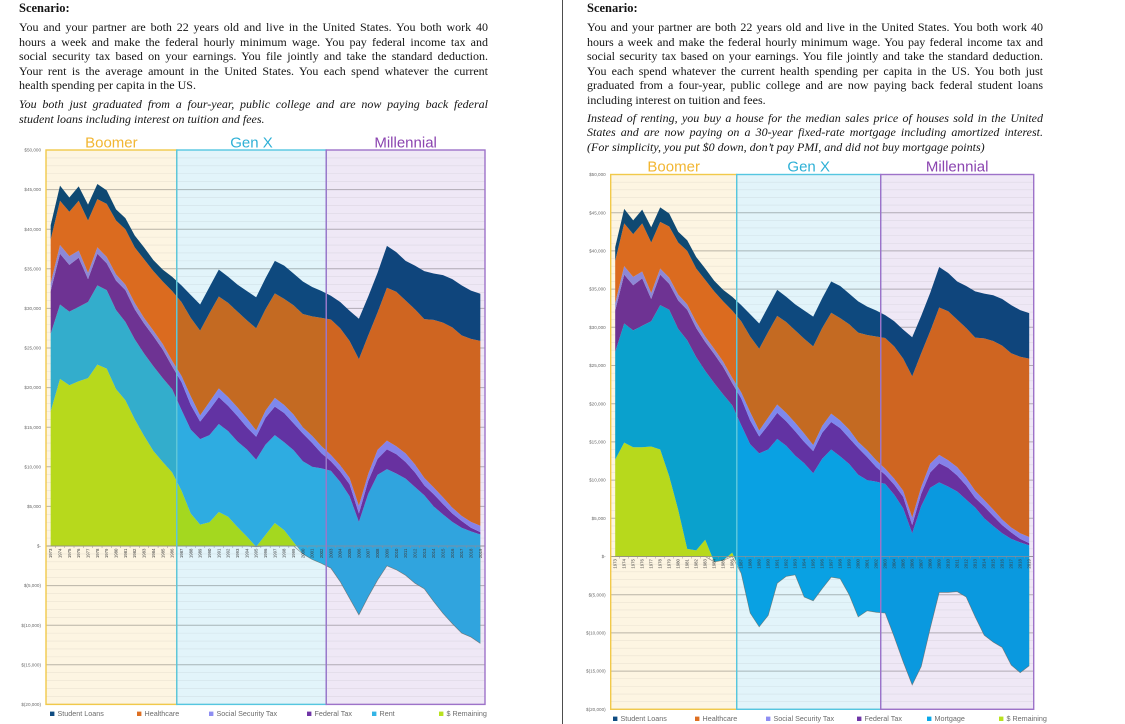  I want to click on x-tick-label: 2003, so click(330, 553).